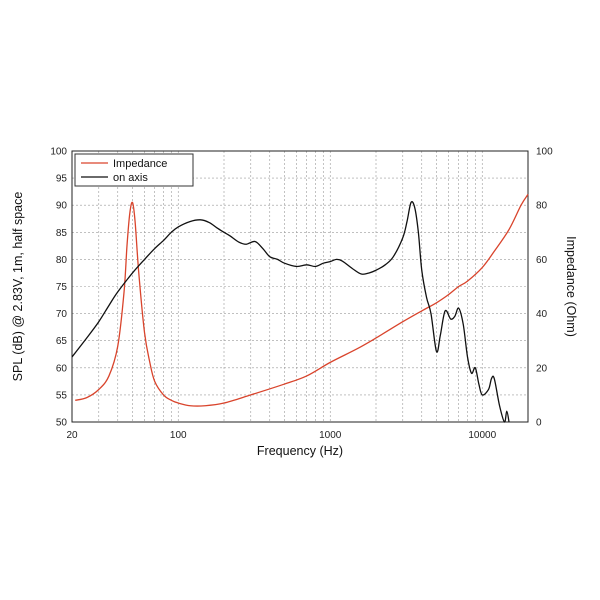 The width and height of the screenshot is (600, 600). Describe the element at coordinates (62, 206) in the screenshot. I see `y-left-tick-label: 90` at that location.